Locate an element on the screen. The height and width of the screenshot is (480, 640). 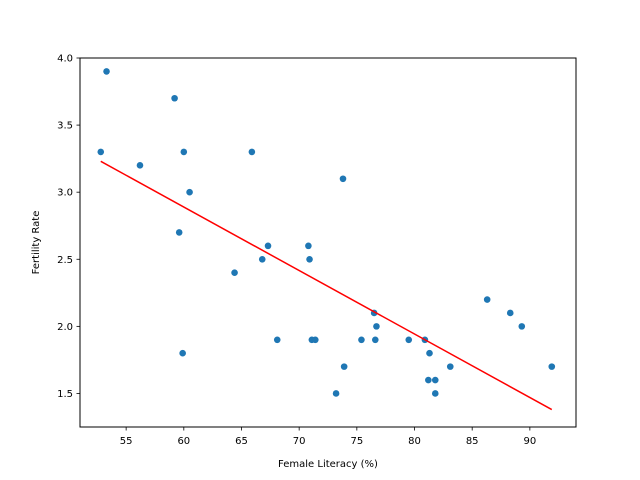
x-tick-label: 70 is located at coordinates (299, 441).